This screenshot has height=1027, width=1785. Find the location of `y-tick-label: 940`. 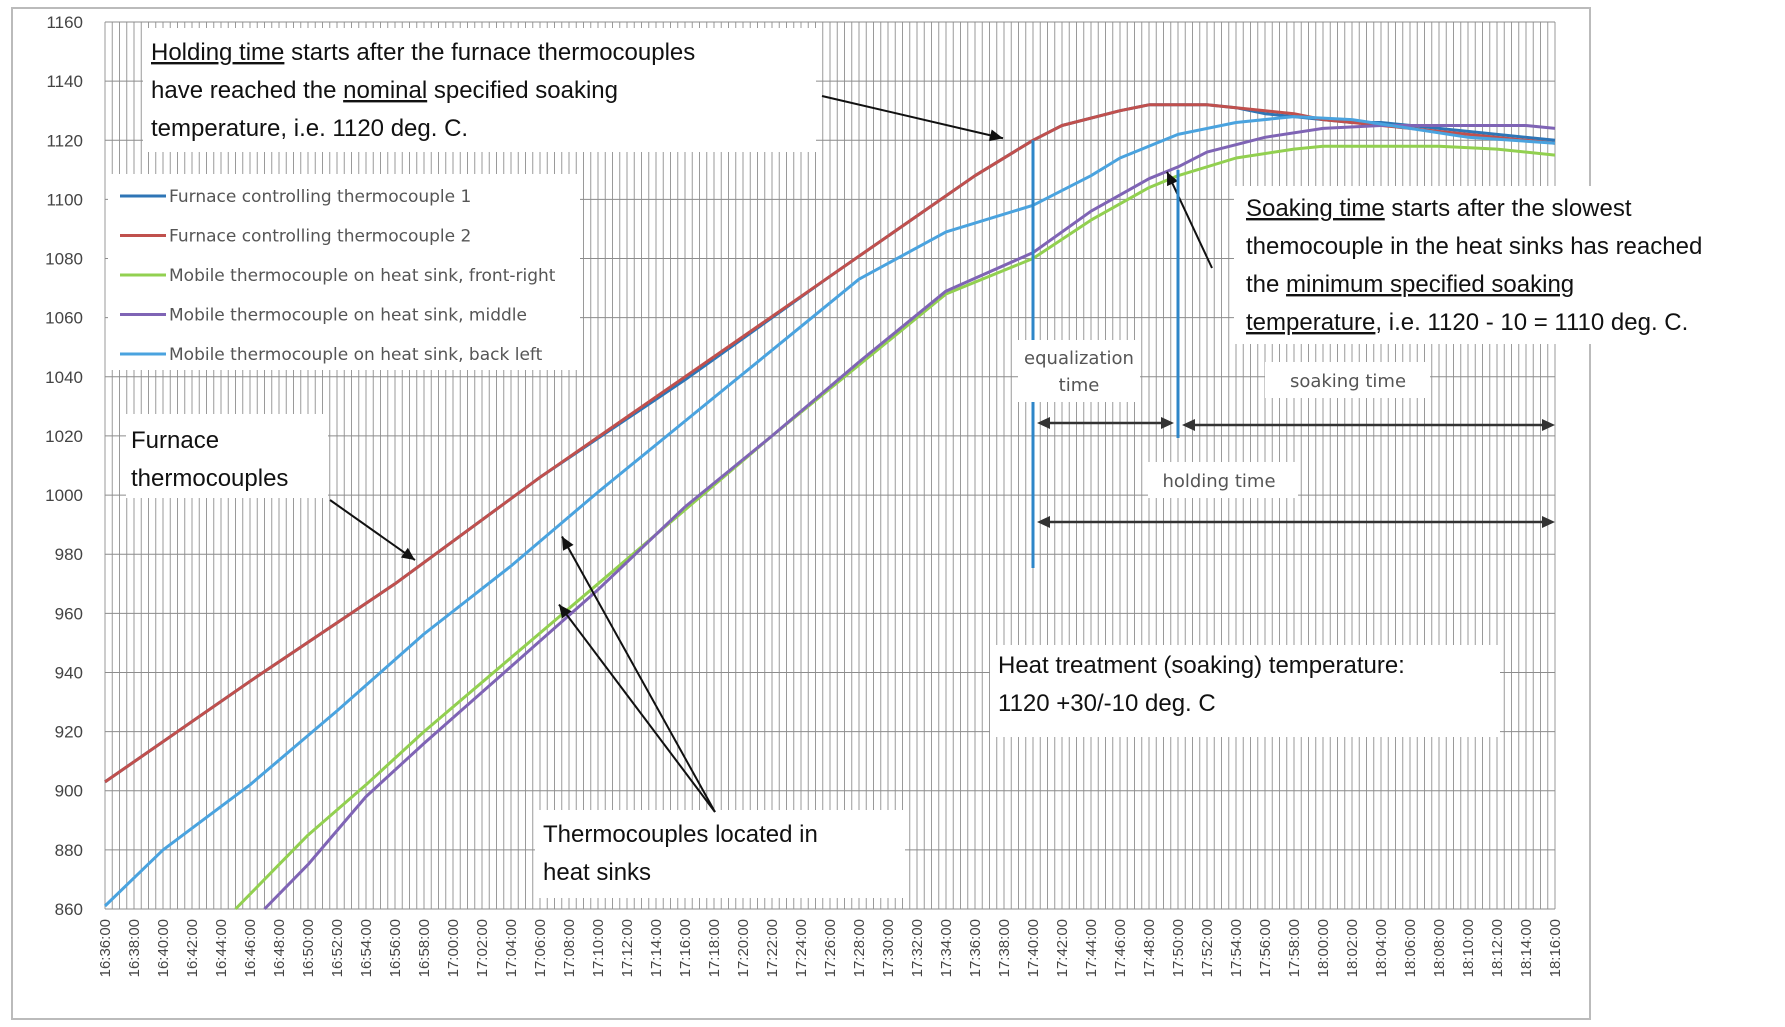

y-tick-label: 940 is located at coordinates (69, 672).